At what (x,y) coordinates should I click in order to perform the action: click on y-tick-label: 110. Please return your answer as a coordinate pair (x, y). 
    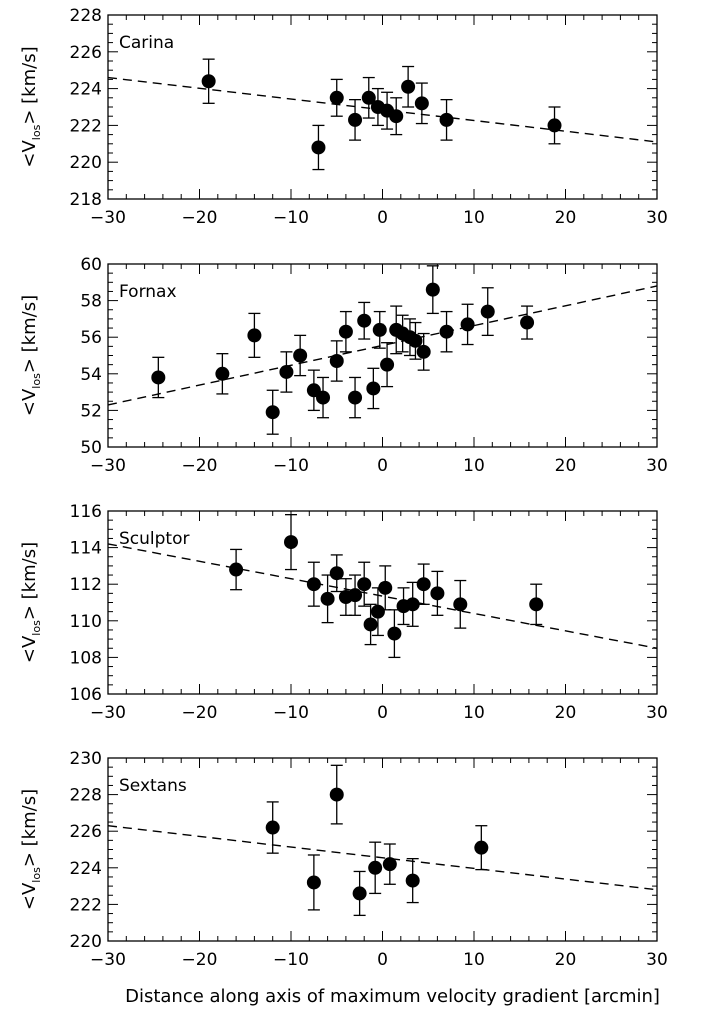
    Looking at the image, I should click on (86, 622).